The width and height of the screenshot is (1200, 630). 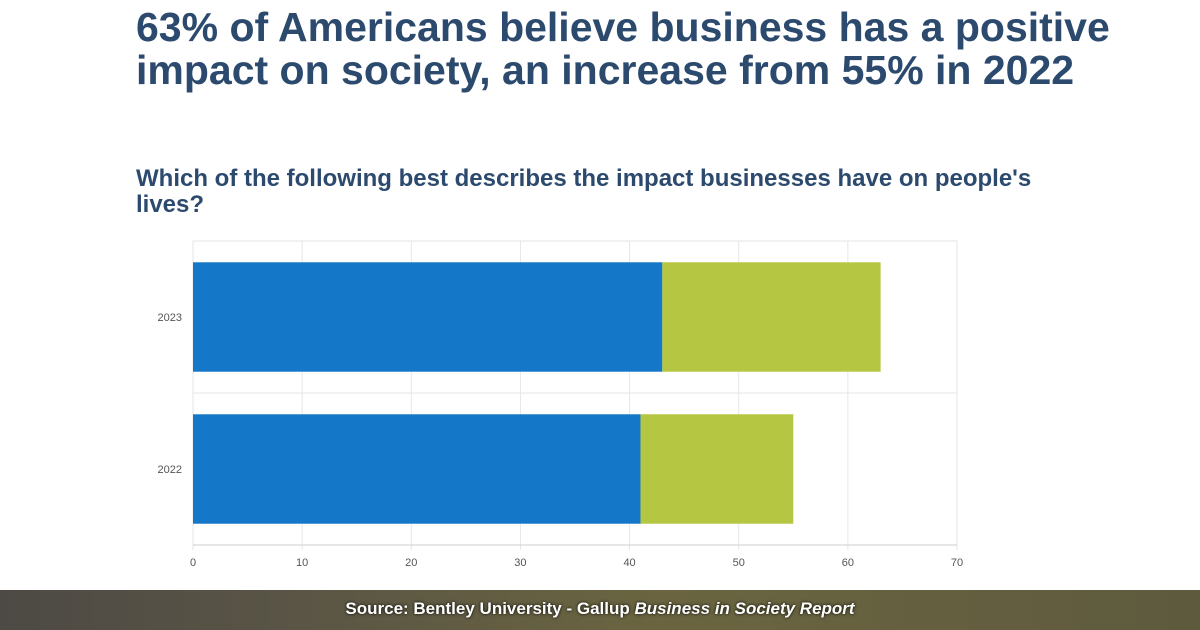 I want to click on x-tick-label: 20, so click(x=411, y=563).